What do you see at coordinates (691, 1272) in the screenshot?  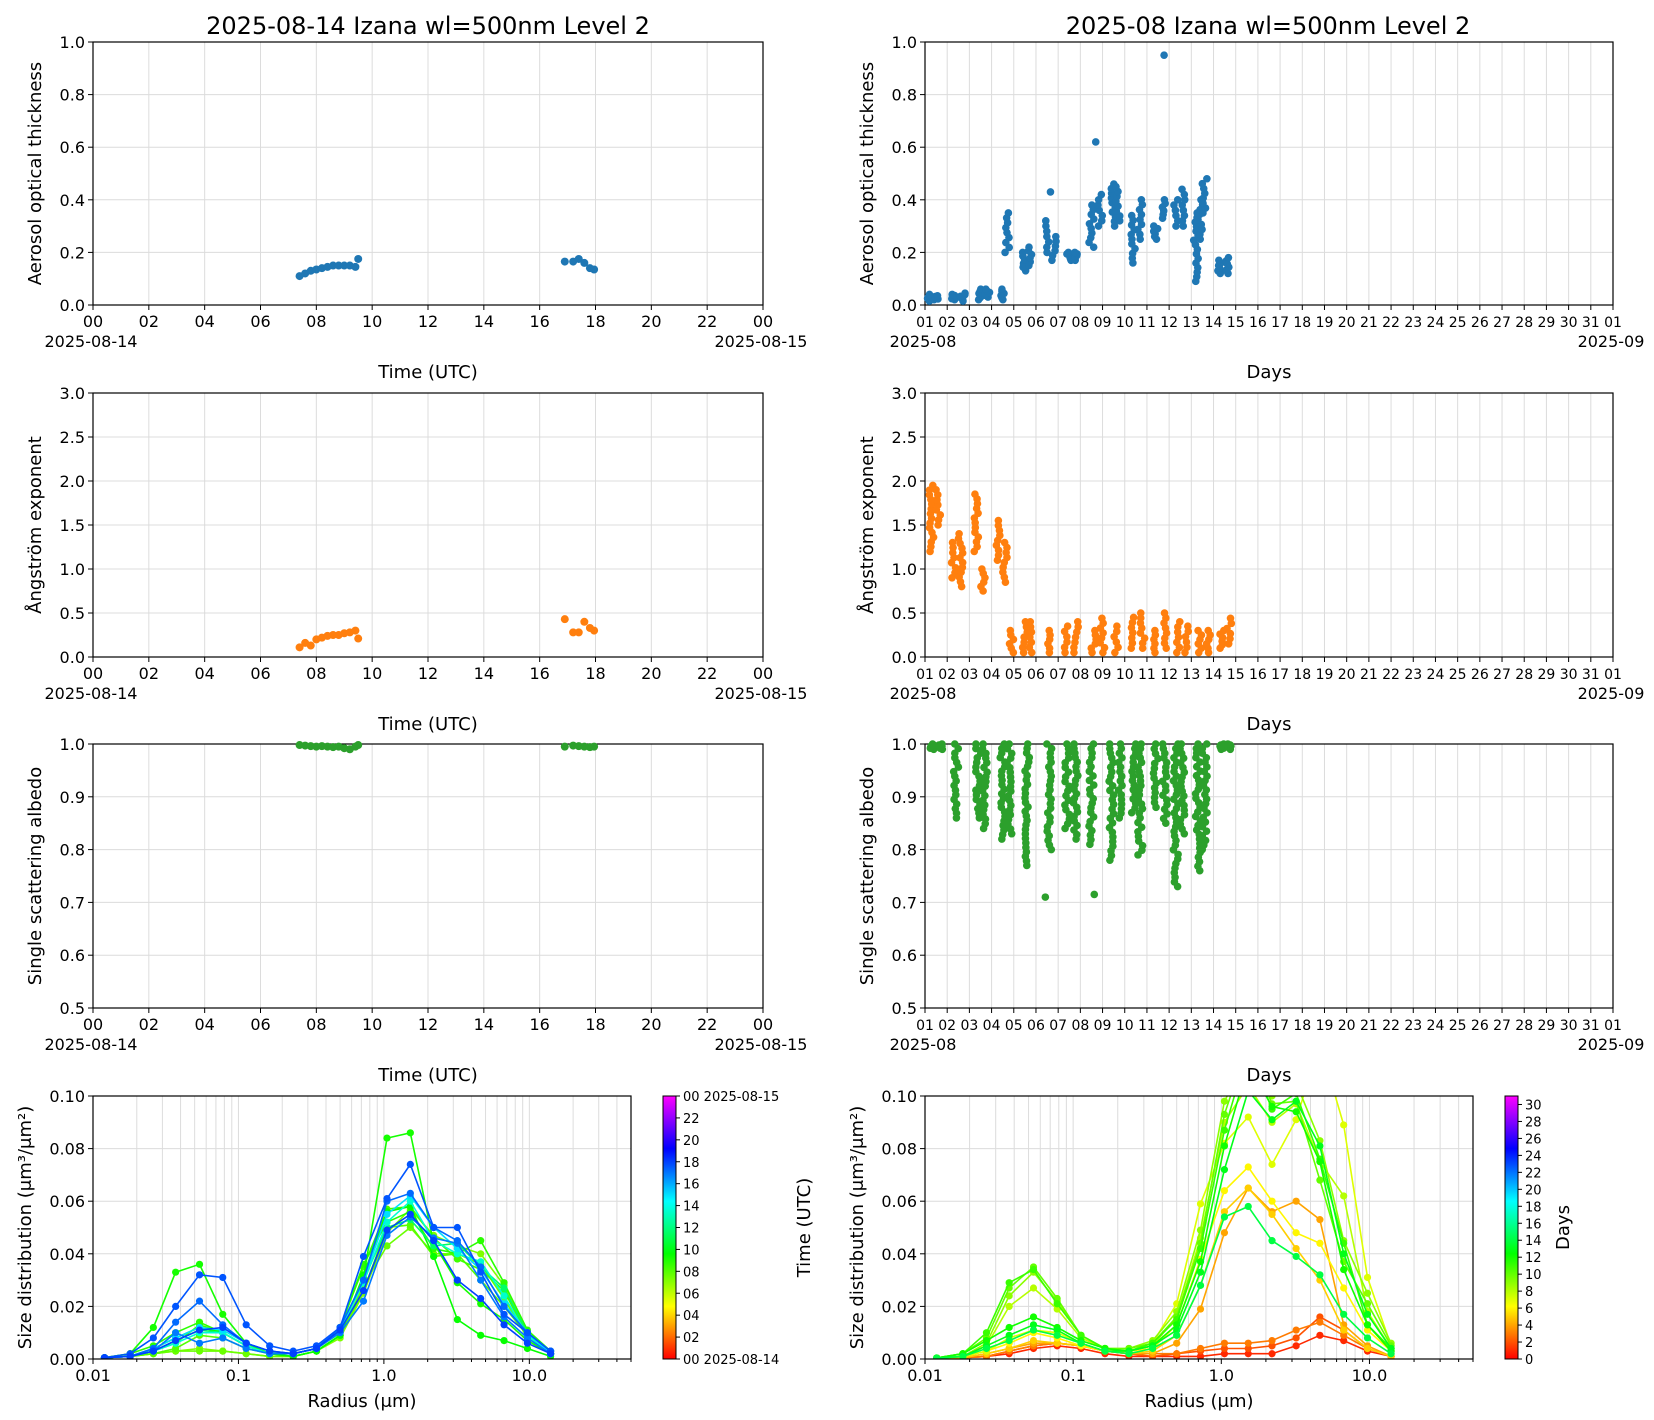 I see `colorbar-tick-label: 08` at bounding box center [691, 1272].